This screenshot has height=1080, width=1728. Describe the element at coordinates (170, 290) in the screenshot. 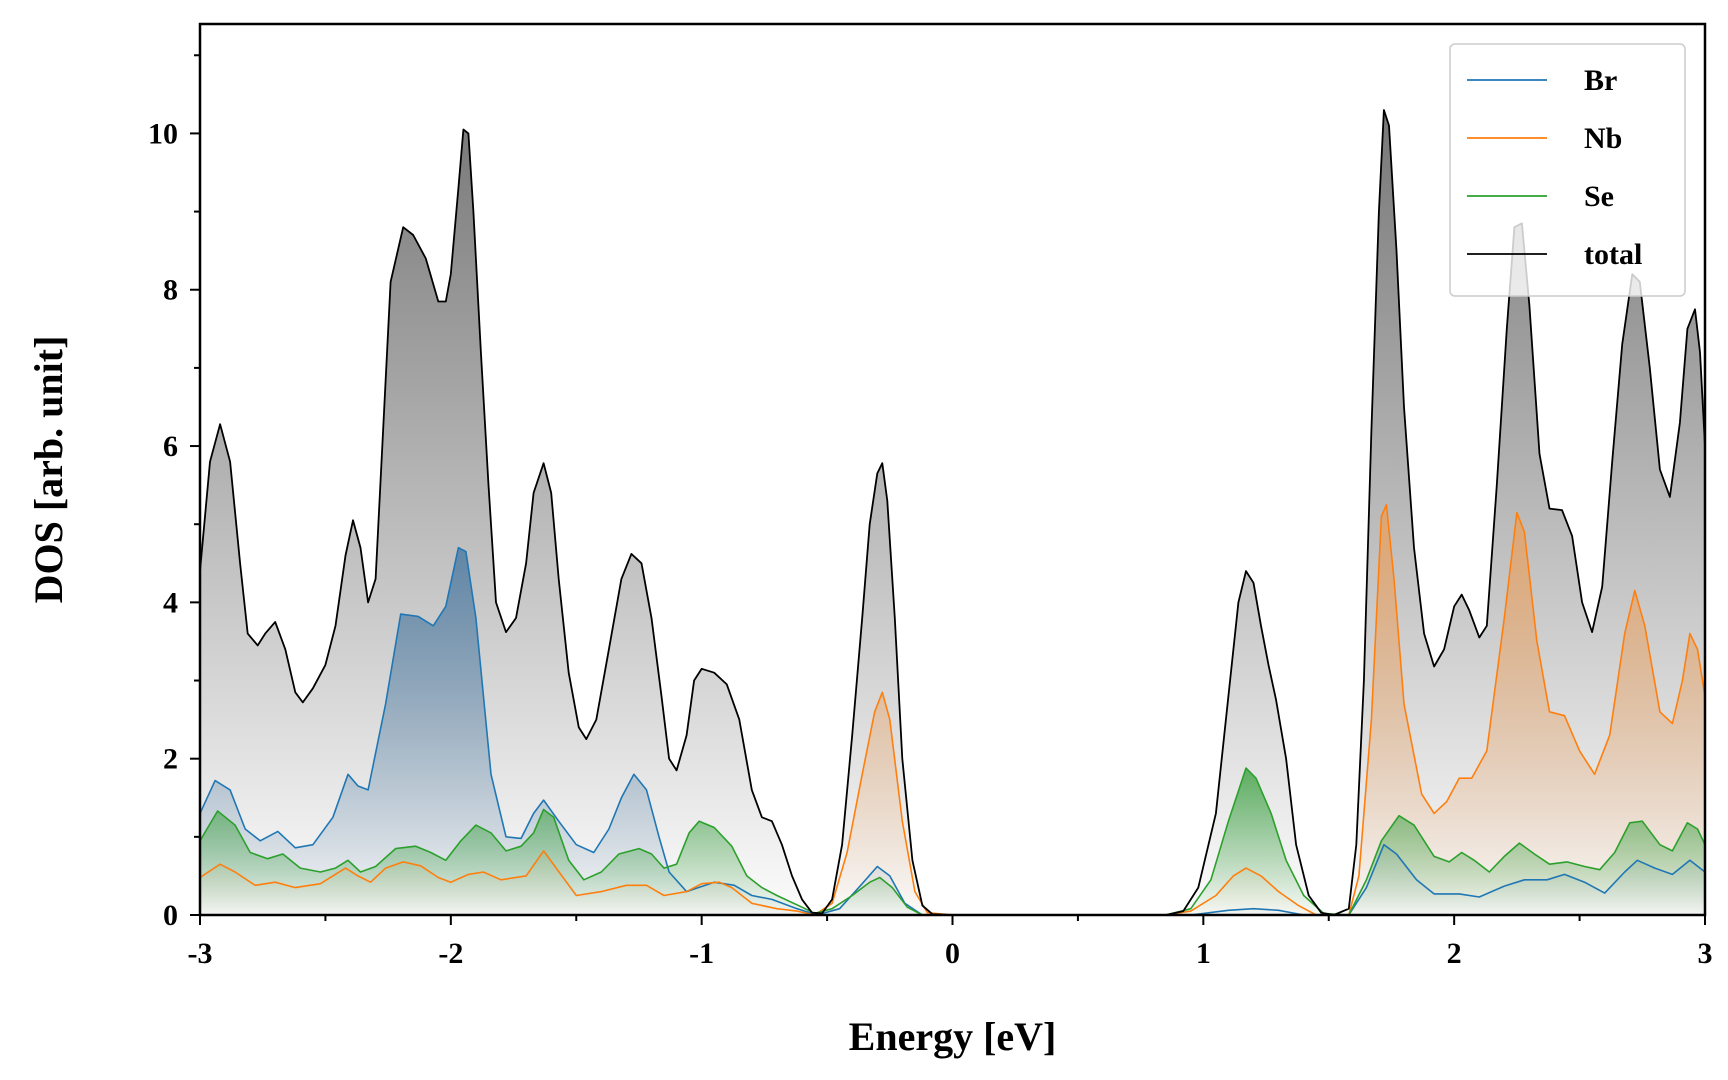

I see `y-tick-label: 8` at that location.